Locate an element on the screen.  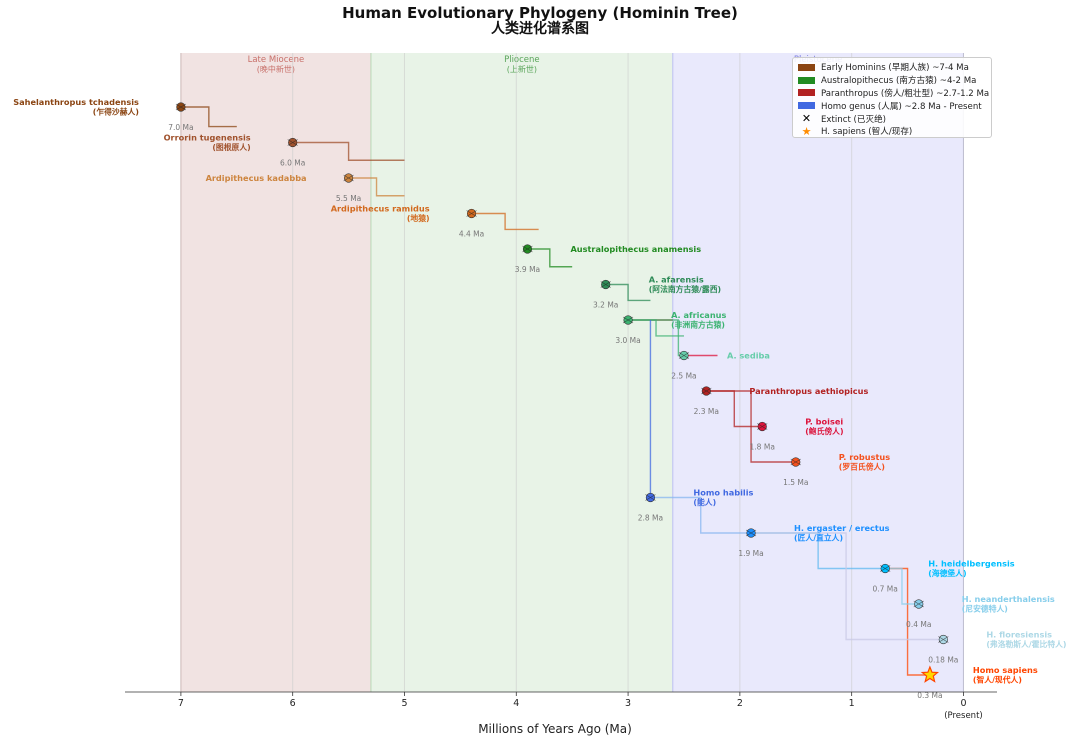
x-icon: ✕ is located at coordinates (806, 119).